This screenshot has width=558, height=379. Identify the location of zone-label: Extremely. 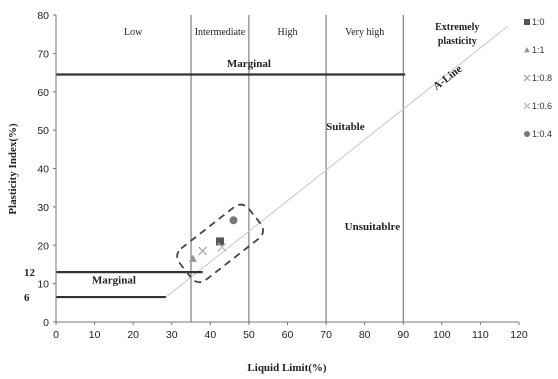
(457, 27).